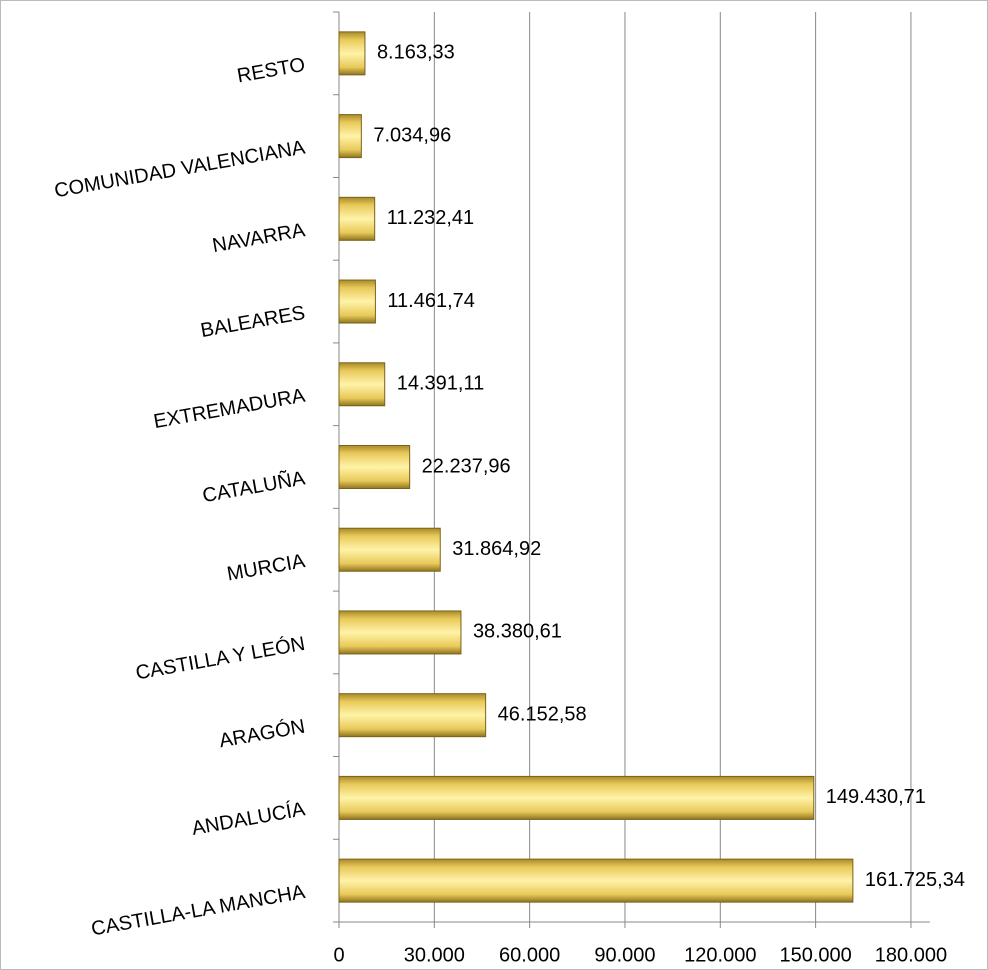 The width and height of the screenshot is (988, 970). What do you see at coordinates (253, 486) in the screenshot?
I see `y-tick-label: CATALUÑA` at bounding box center [253, 486].